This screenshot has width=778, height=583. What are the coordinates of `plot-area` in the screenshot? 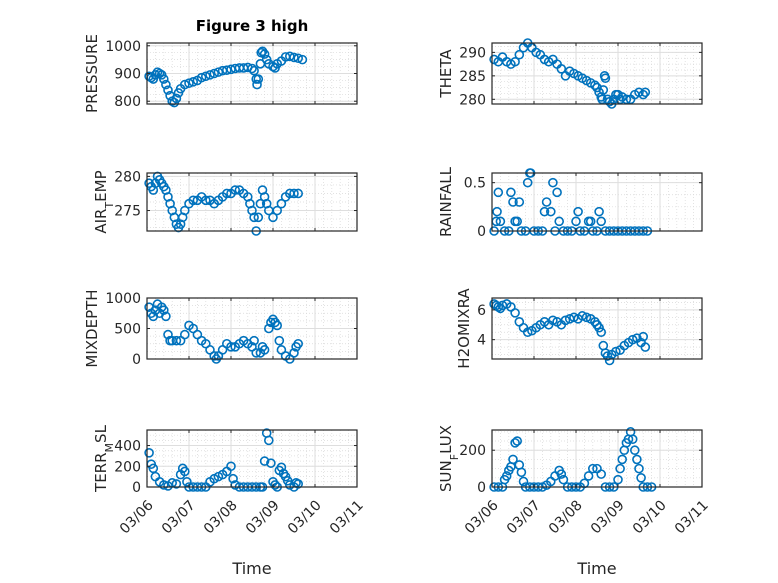 It's located at (597, 458).